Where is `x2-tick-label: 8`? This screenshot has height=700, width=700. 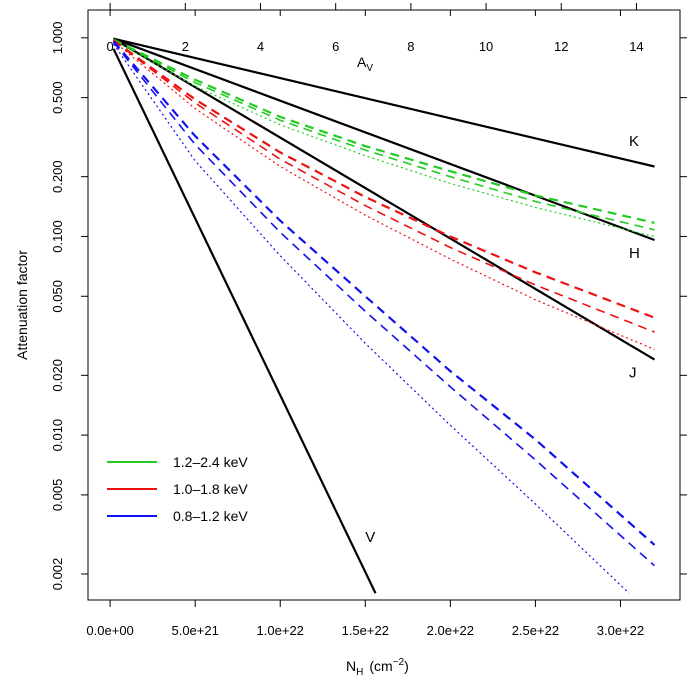
x2-tick-label: 8 is located at coordinates (410, 46).